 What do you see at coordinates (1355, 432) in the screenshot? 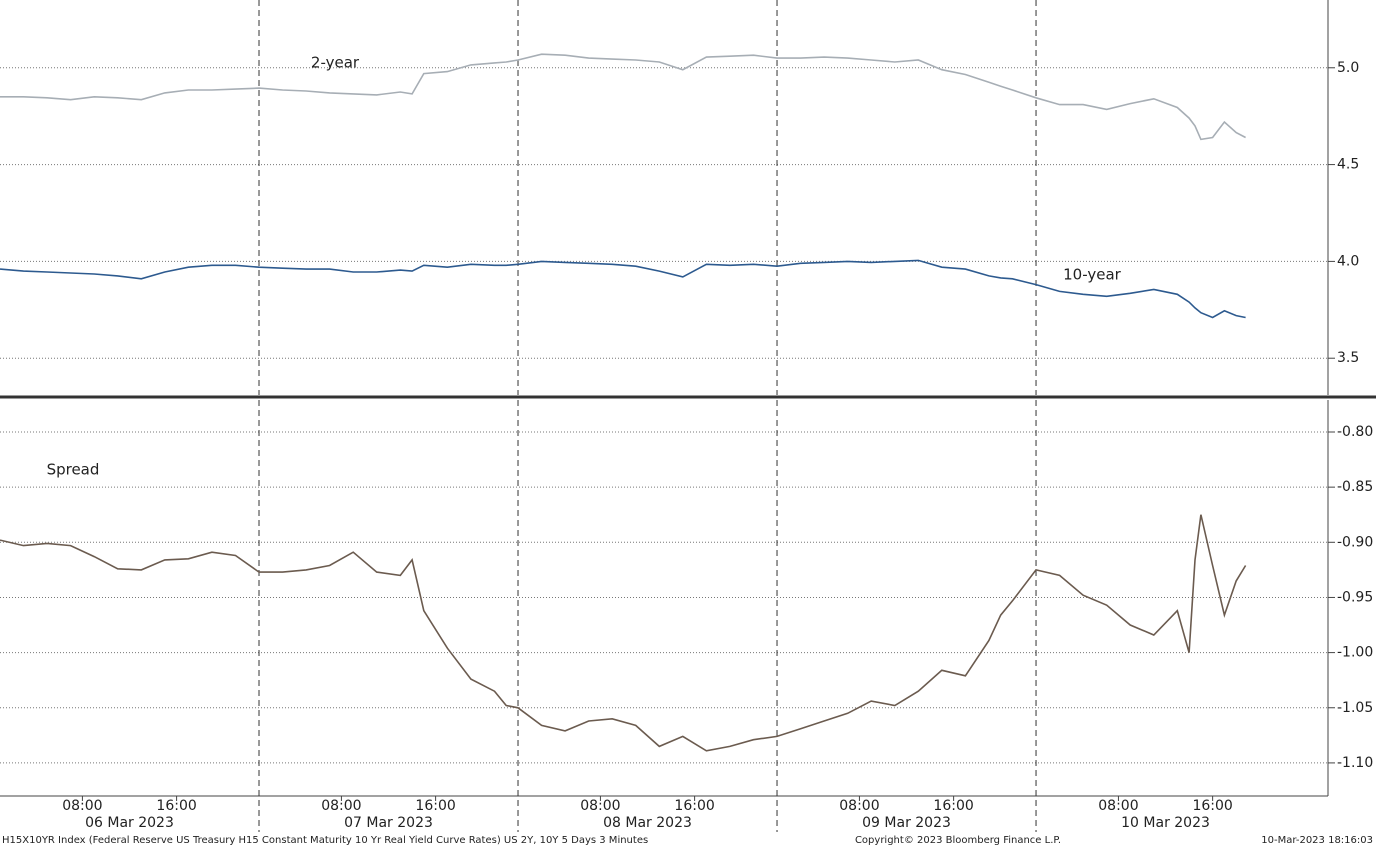
I see `y-tick-label: -0.80` at bounding box center [1355, 432].